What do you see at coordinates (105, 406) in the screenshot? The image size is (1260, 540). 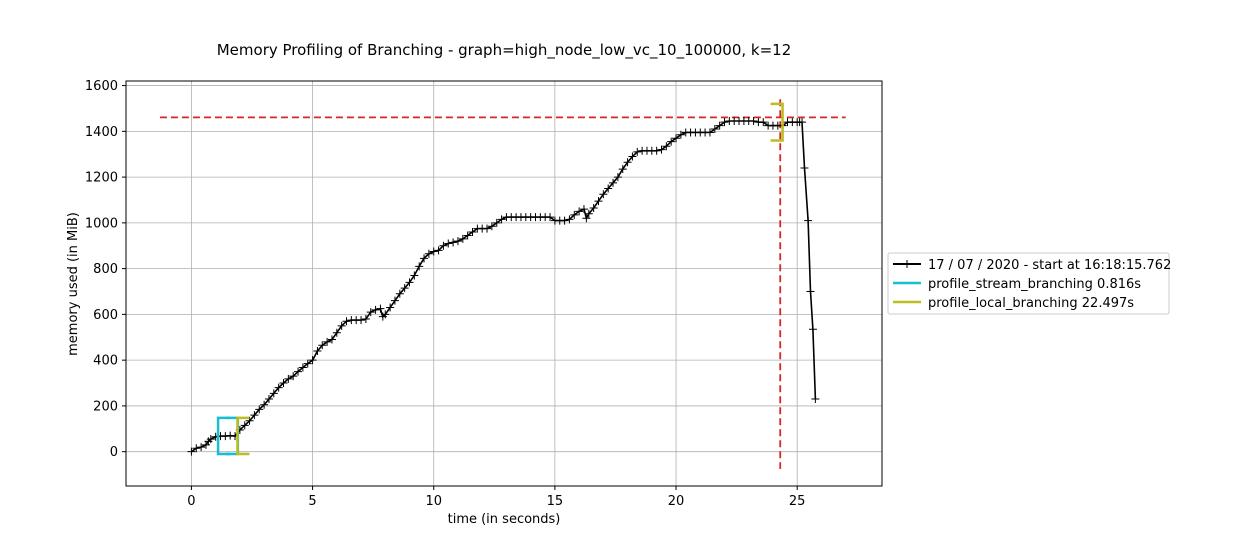 I see `y-tick-label: 200` at bounding box center [105, 406].